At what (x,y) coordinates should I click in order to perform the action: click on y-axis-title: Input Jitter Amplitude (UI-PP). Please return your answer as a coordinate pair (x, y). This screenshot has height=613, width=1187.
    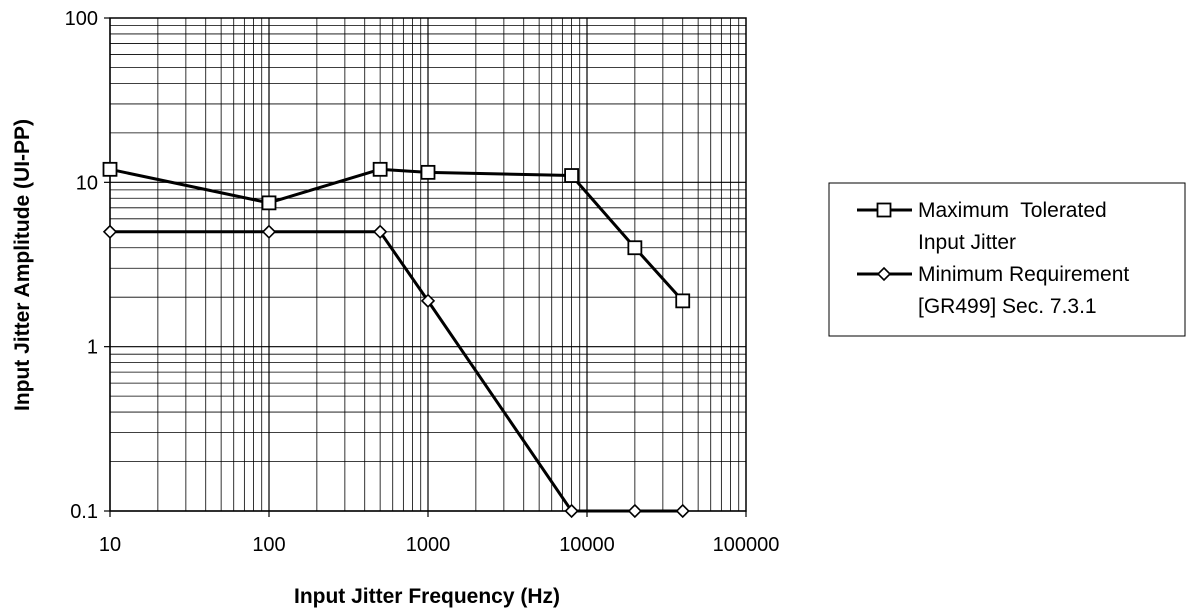
    Looking at the image, I should click on (22, 265).